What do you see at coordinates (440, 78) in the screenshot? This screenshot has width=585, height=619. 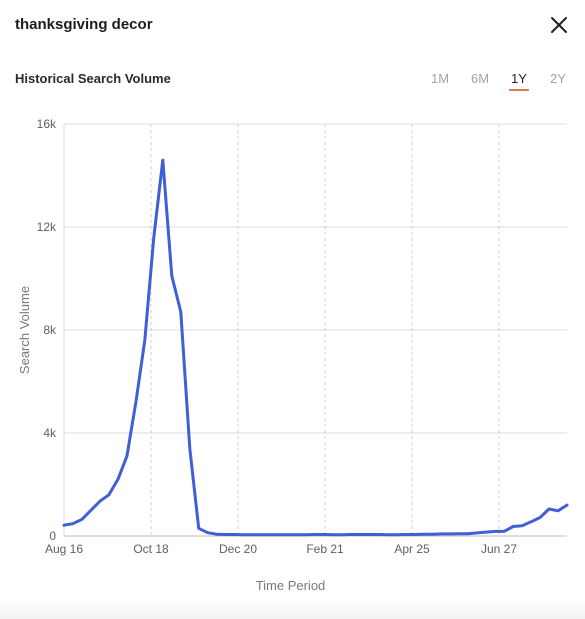 I see `tab-1m: 1M` at bounding box center [440, 78].